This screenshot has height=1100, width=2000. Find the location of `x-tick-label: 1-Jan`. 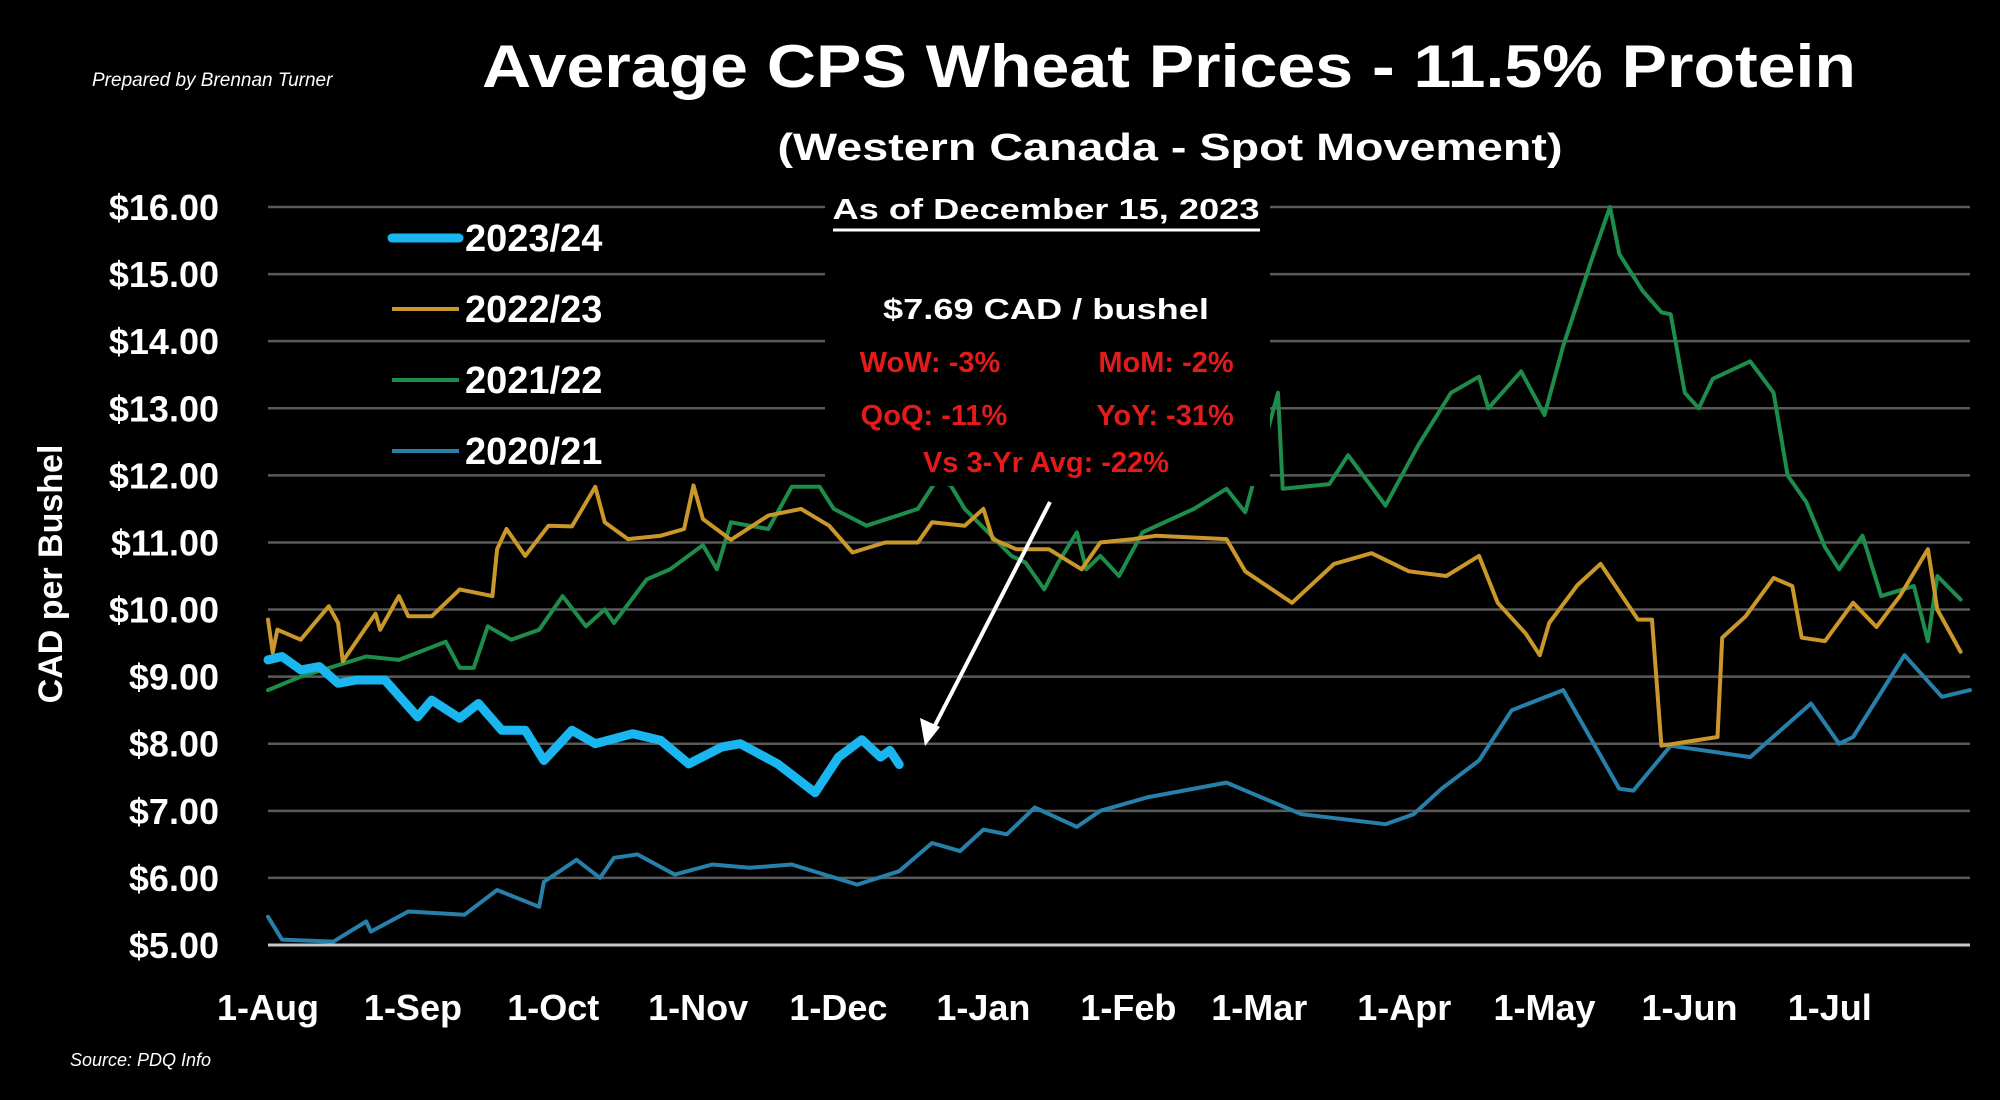

x-tick-label: 1-Jan is located at coordinates (983, 1007).